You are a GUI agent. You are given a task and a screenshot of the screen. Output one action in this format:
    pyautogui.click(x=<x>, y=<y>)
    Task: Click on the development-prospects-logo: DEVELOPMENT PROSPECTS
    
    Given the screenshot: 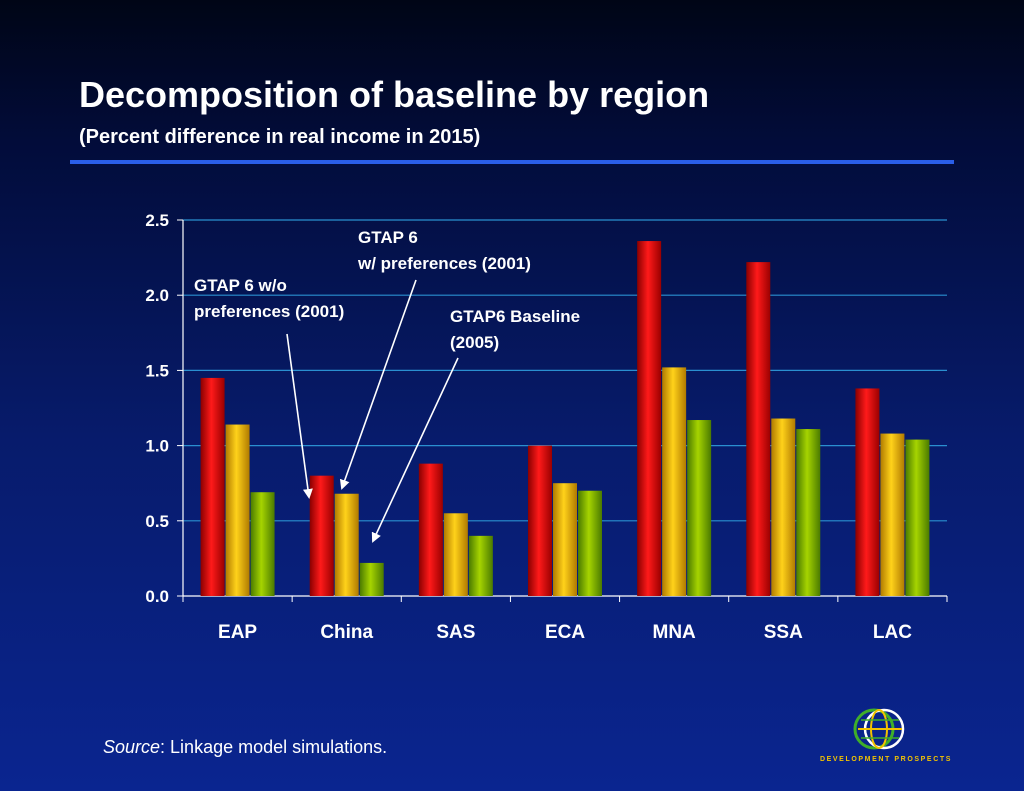 What is the action you would take?
    pyautogui.click(x=886, y=736)
    